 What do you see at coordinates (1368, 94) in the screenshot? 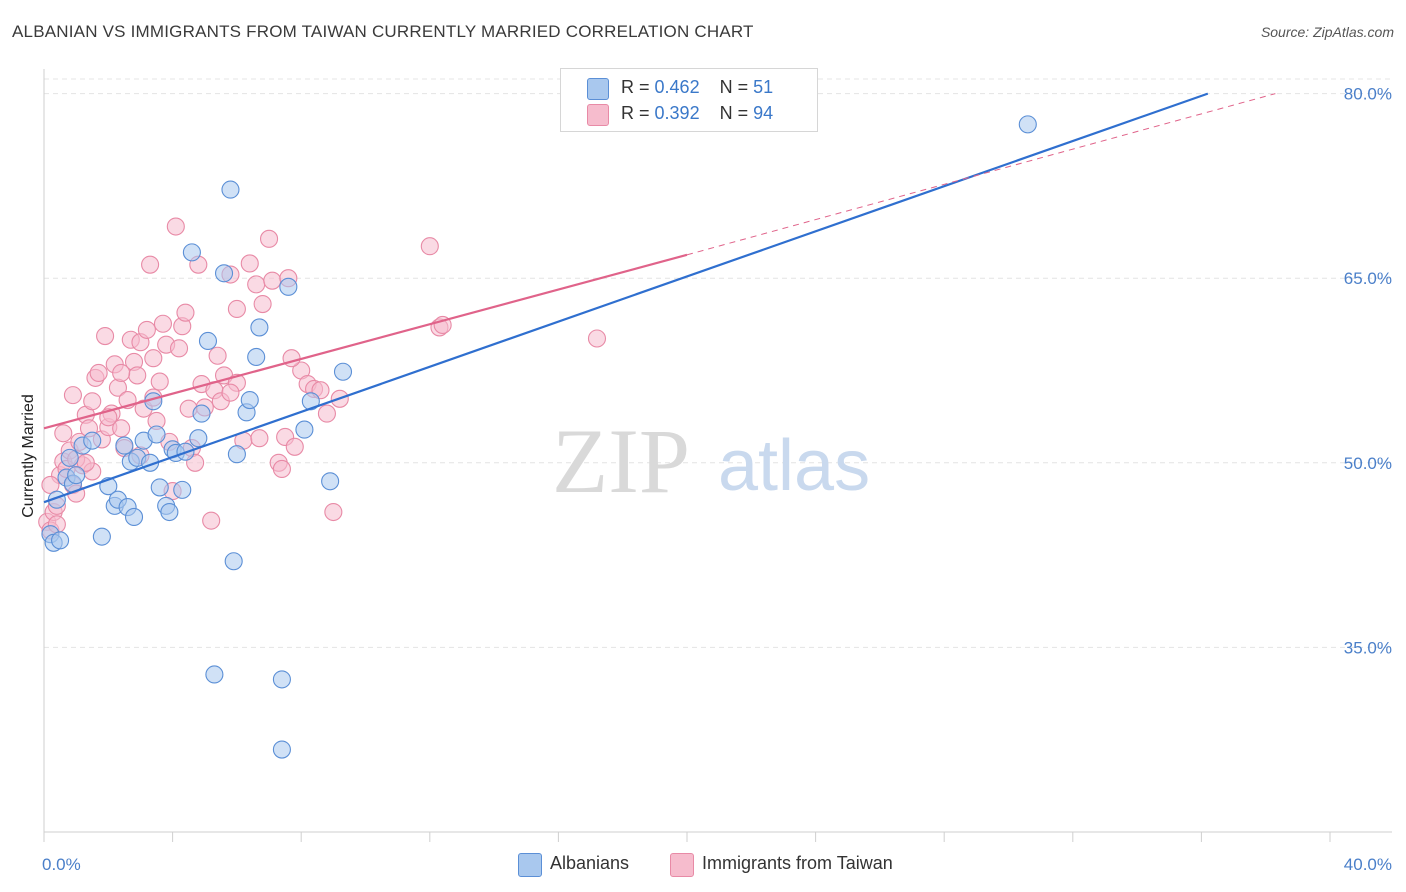
I see `y-tick-label: 80.0%` at bounding box center [1368, 94].